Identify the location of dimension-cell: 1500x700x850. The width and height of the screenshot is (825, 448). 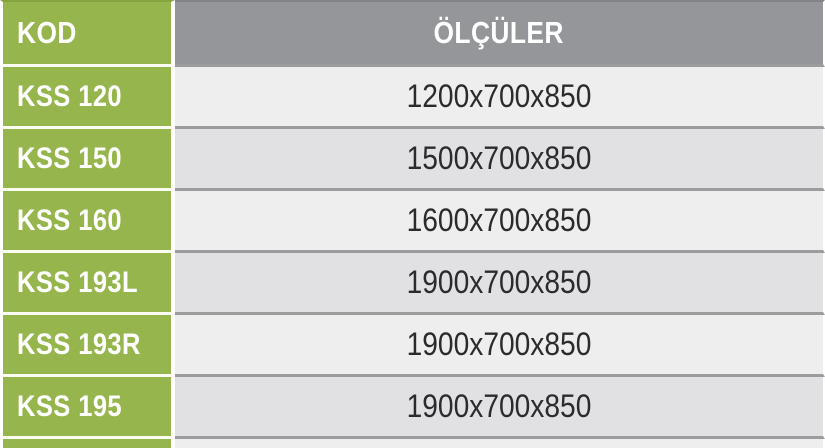
(500, 160).